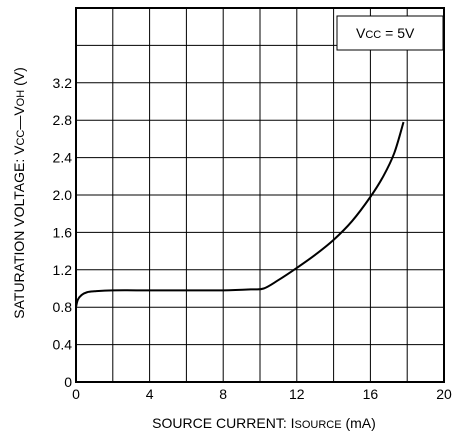 The image size is (452, 440). Describe the element at coordinates (63, 345) in the screenshot. I see `y-tick-label: 0.4` at that location.